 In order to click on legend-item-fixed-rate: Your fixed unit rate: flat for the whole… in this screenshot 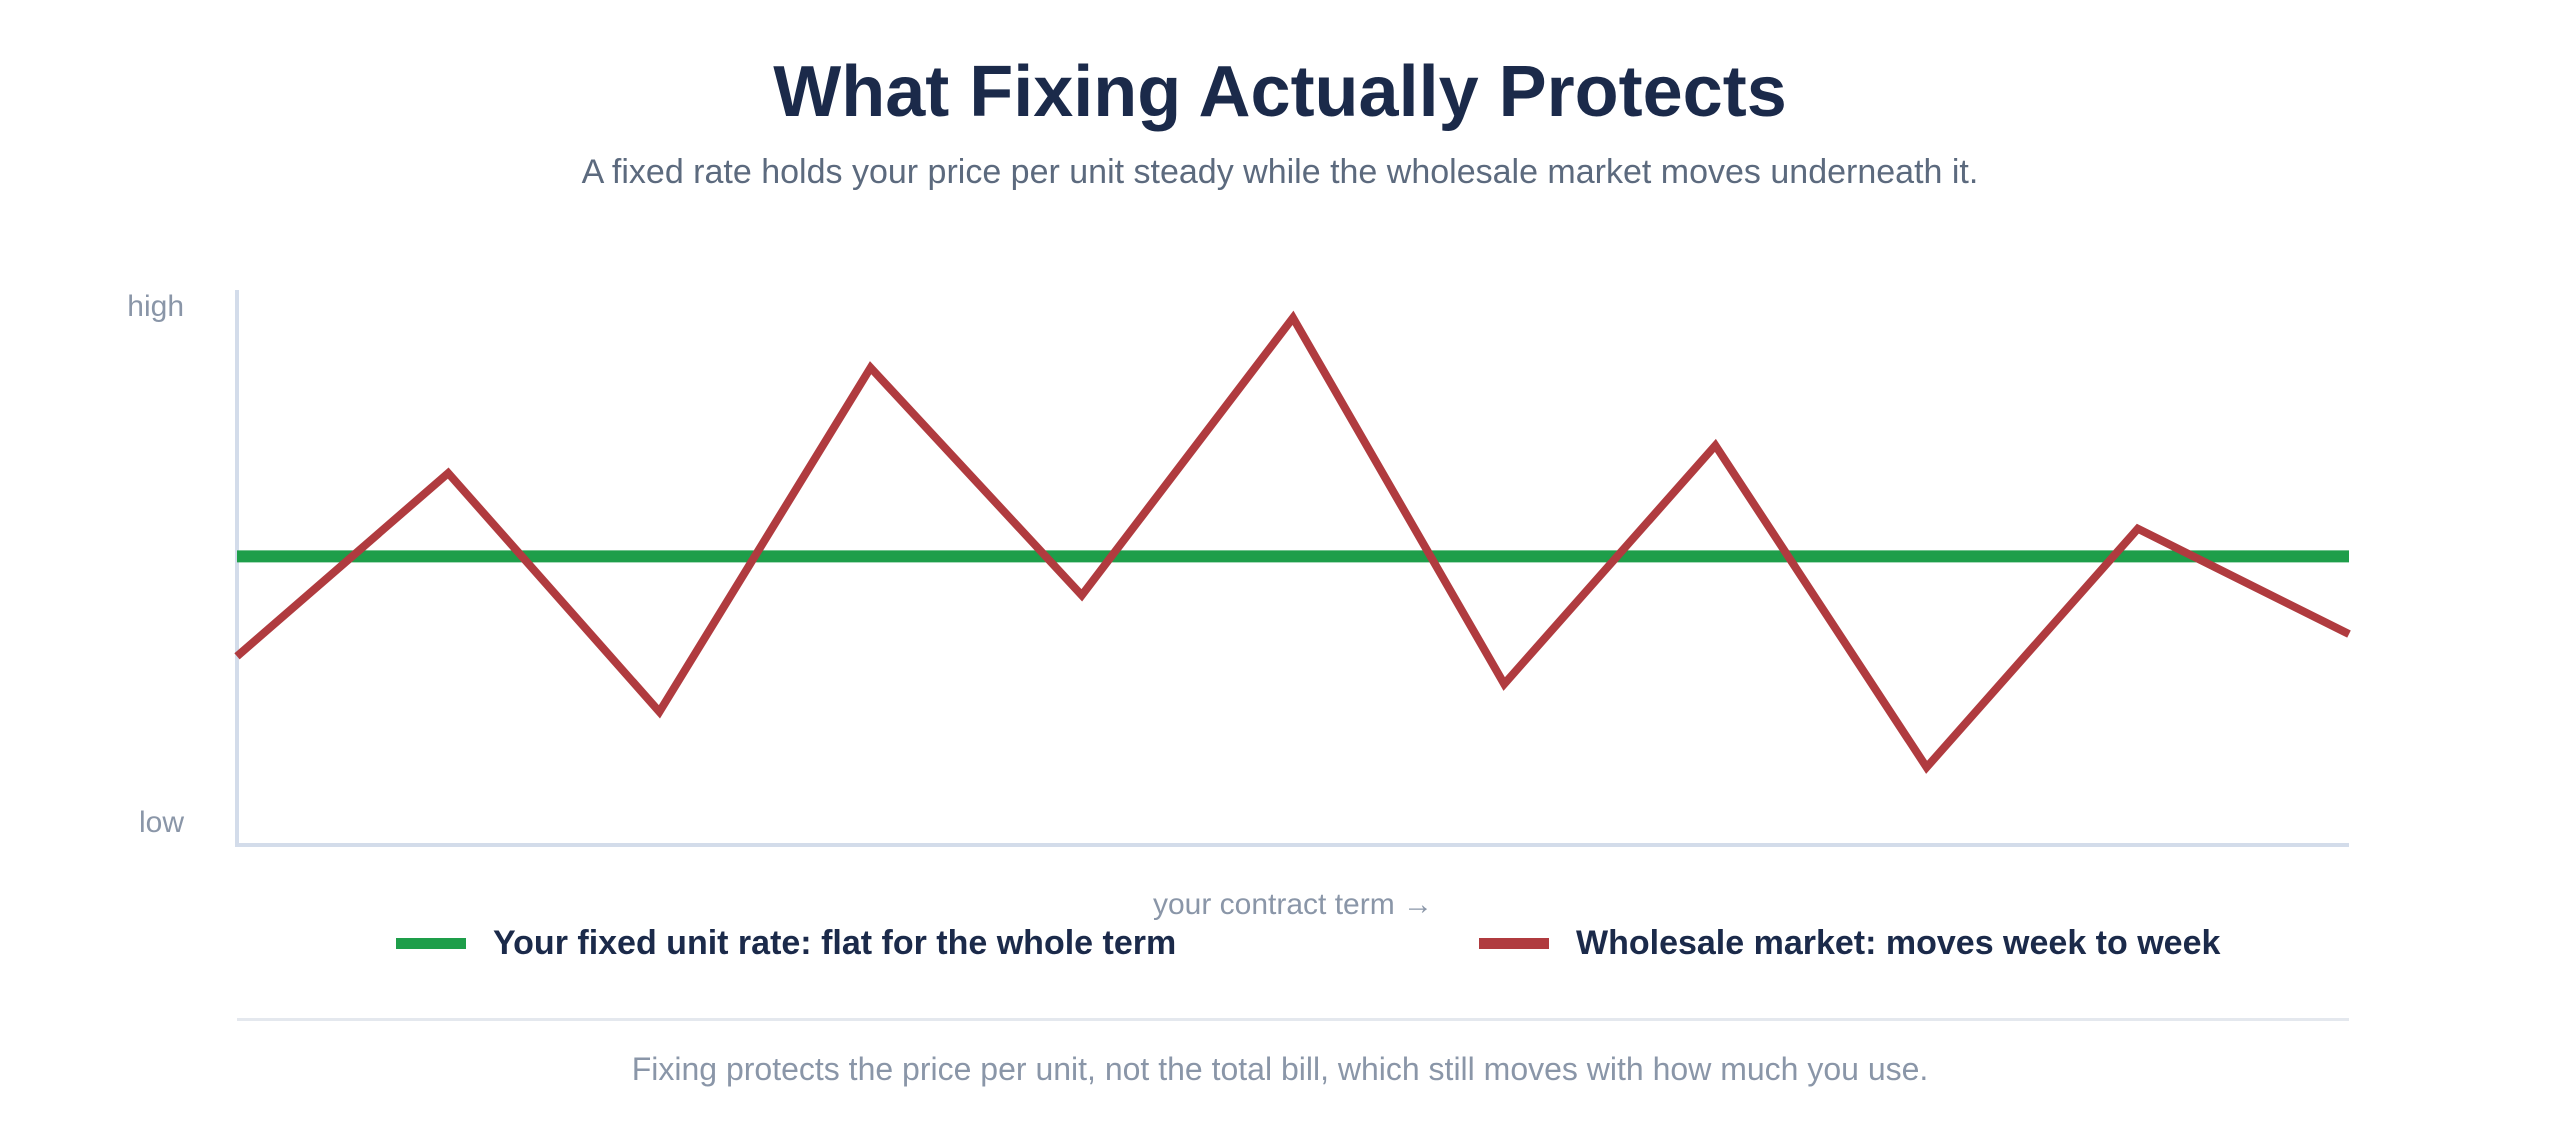, I will do `click(786, 943)`.